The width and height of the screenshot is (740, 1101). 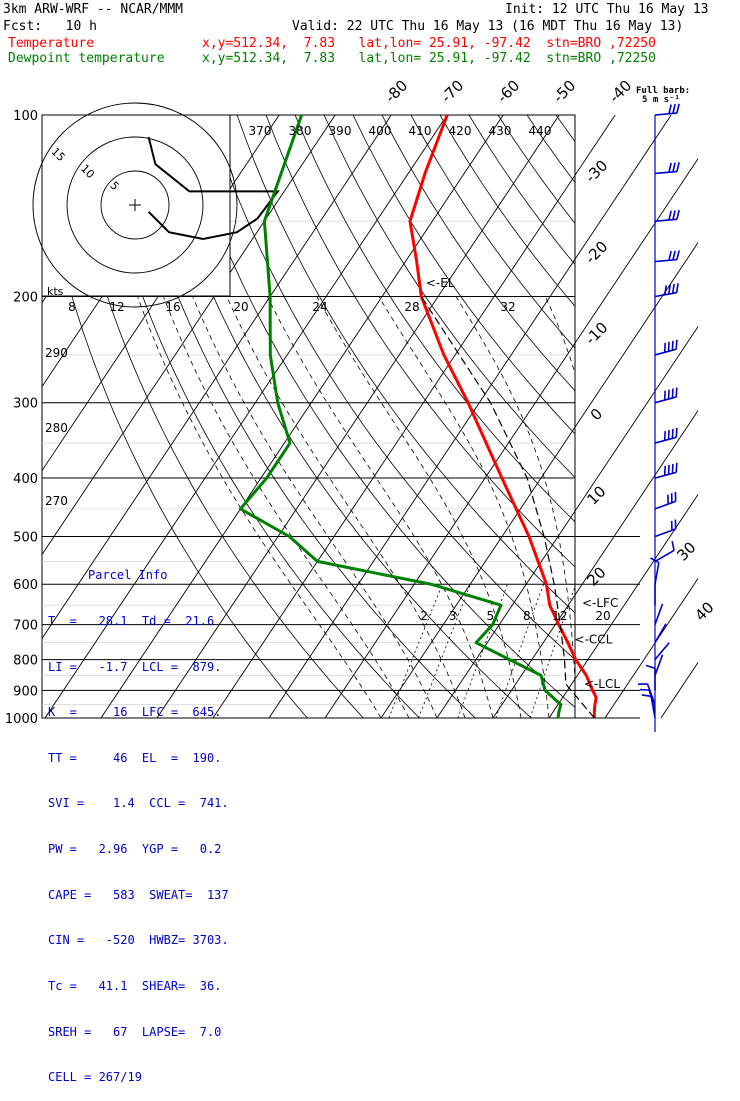 What do you see at coordinates (25, 585) in the screenshot?
I see `pressure-tick-label: 600` at bounding box center [25, 585].